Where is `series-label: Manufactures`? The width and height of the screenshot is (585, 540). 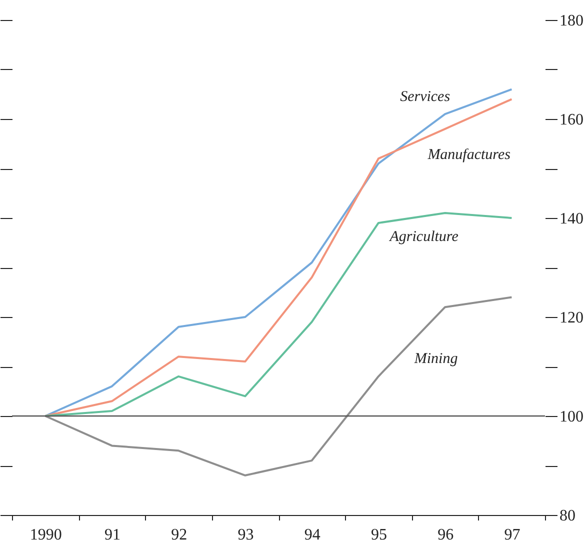
series-label: Manufactures is located at coordinates (468, 154).